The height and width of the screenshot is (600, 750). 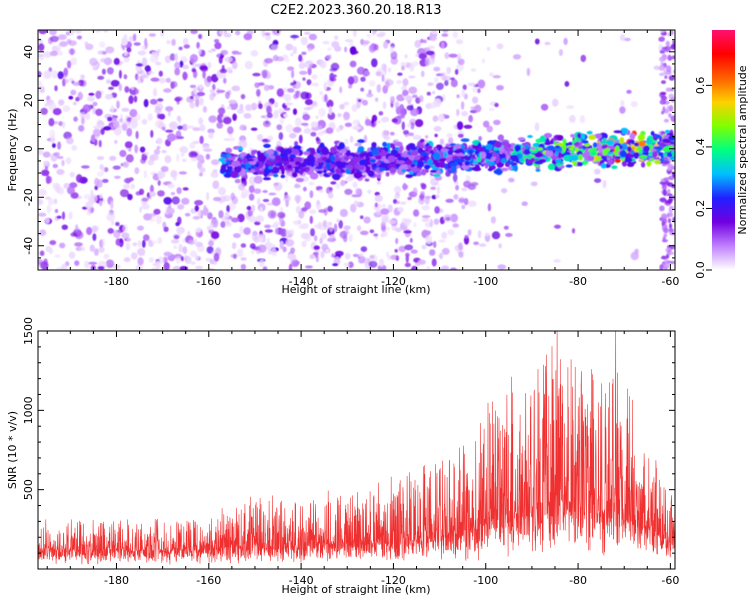 What do you see at coordinates (578, 580) in the screenshot?
I see `x-tick-label: -80` at bounding box center [578, 580].